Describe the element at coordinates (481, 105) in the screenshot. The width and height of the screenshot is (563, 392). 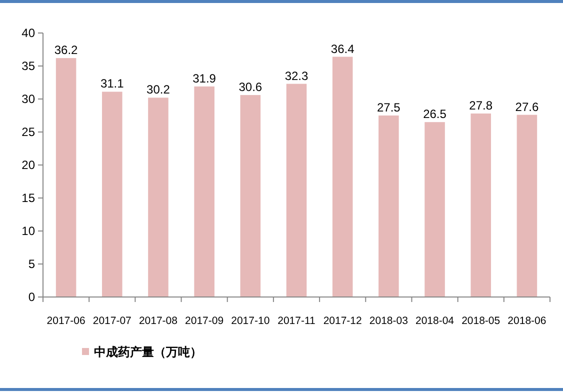
I see `data-label: 27.8` at that location.